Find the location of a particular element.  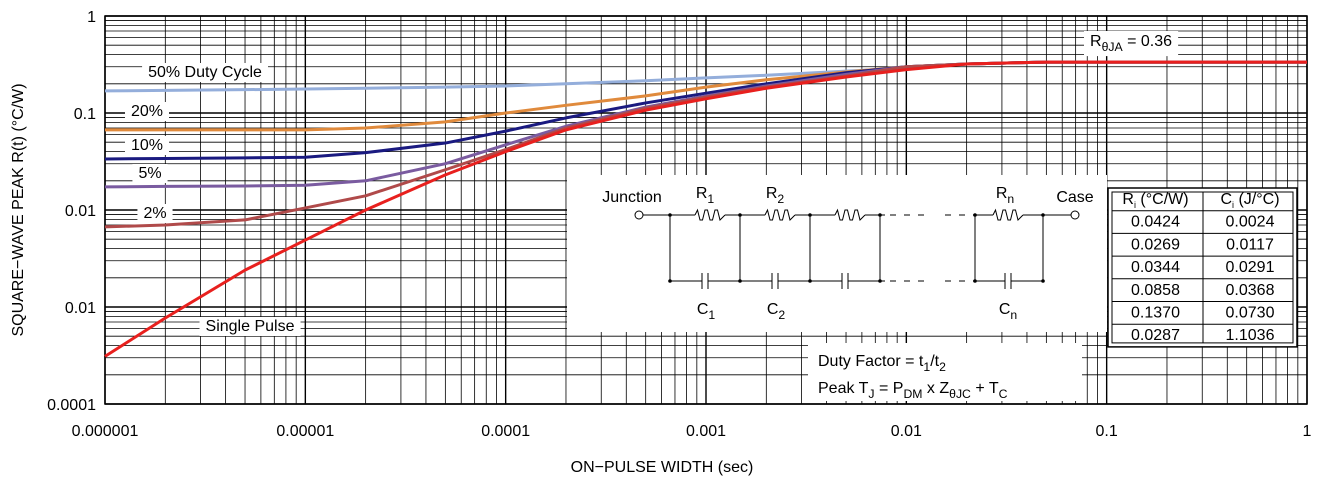

notes-box is located at coordinates (945, 372).